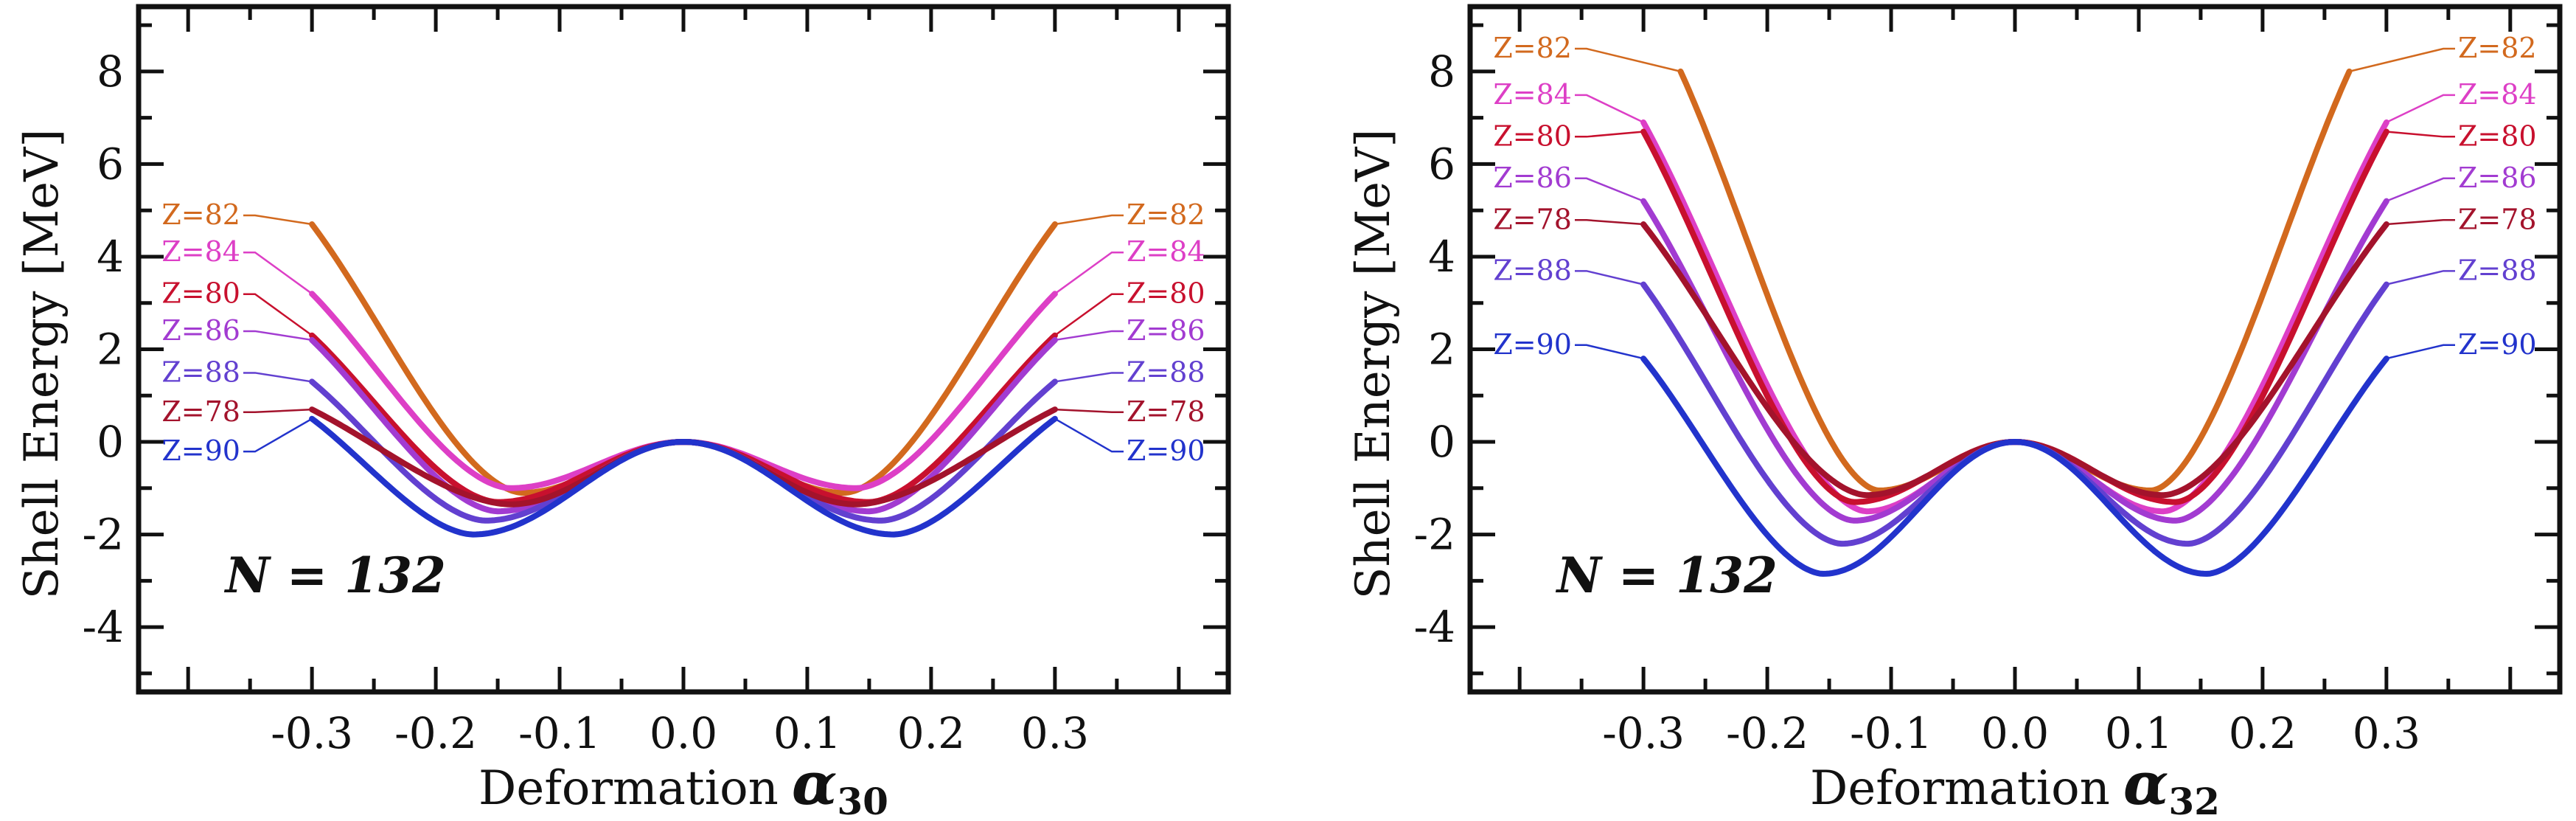  What do you see at coordinates (1374, 364) in the screenshot?
I see `y-axis-label: Shell Energy [MeV]` at bounding box center [1374, 364].